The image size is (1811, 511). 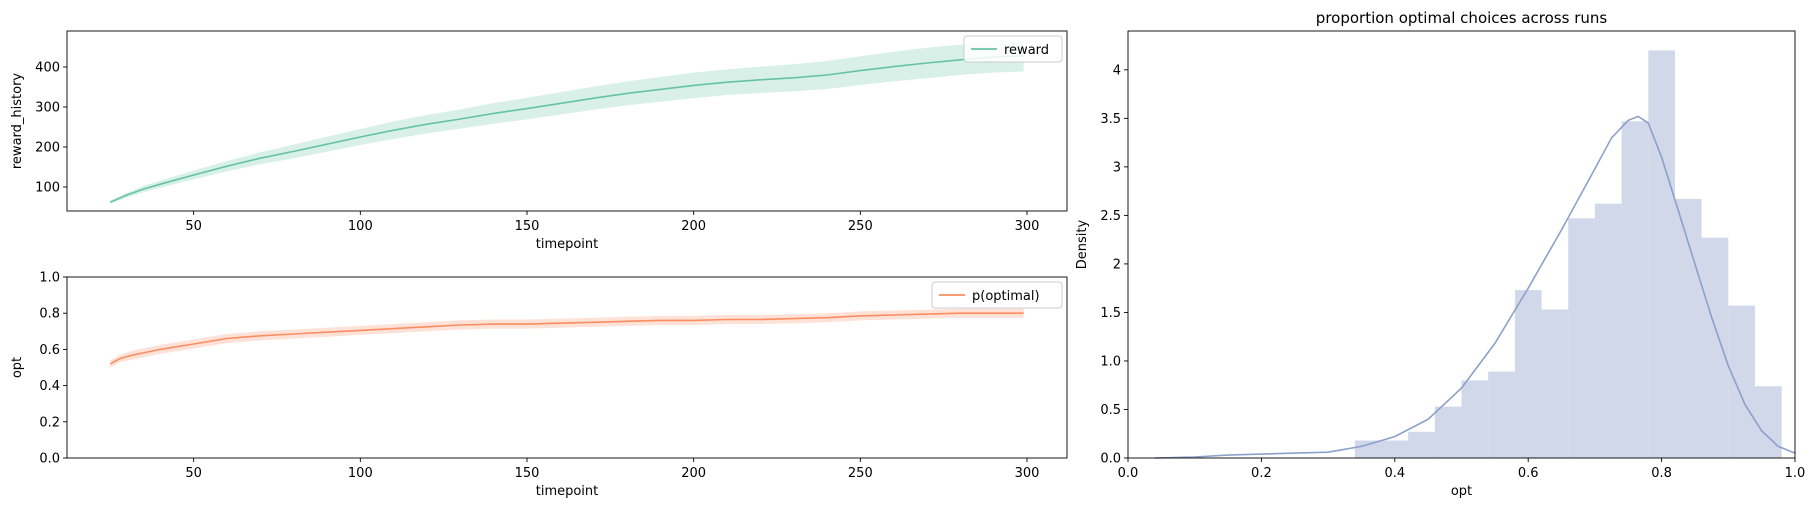 I want to click on y-tick-label-2-5: 2.5, so click(x=1110, y=216).